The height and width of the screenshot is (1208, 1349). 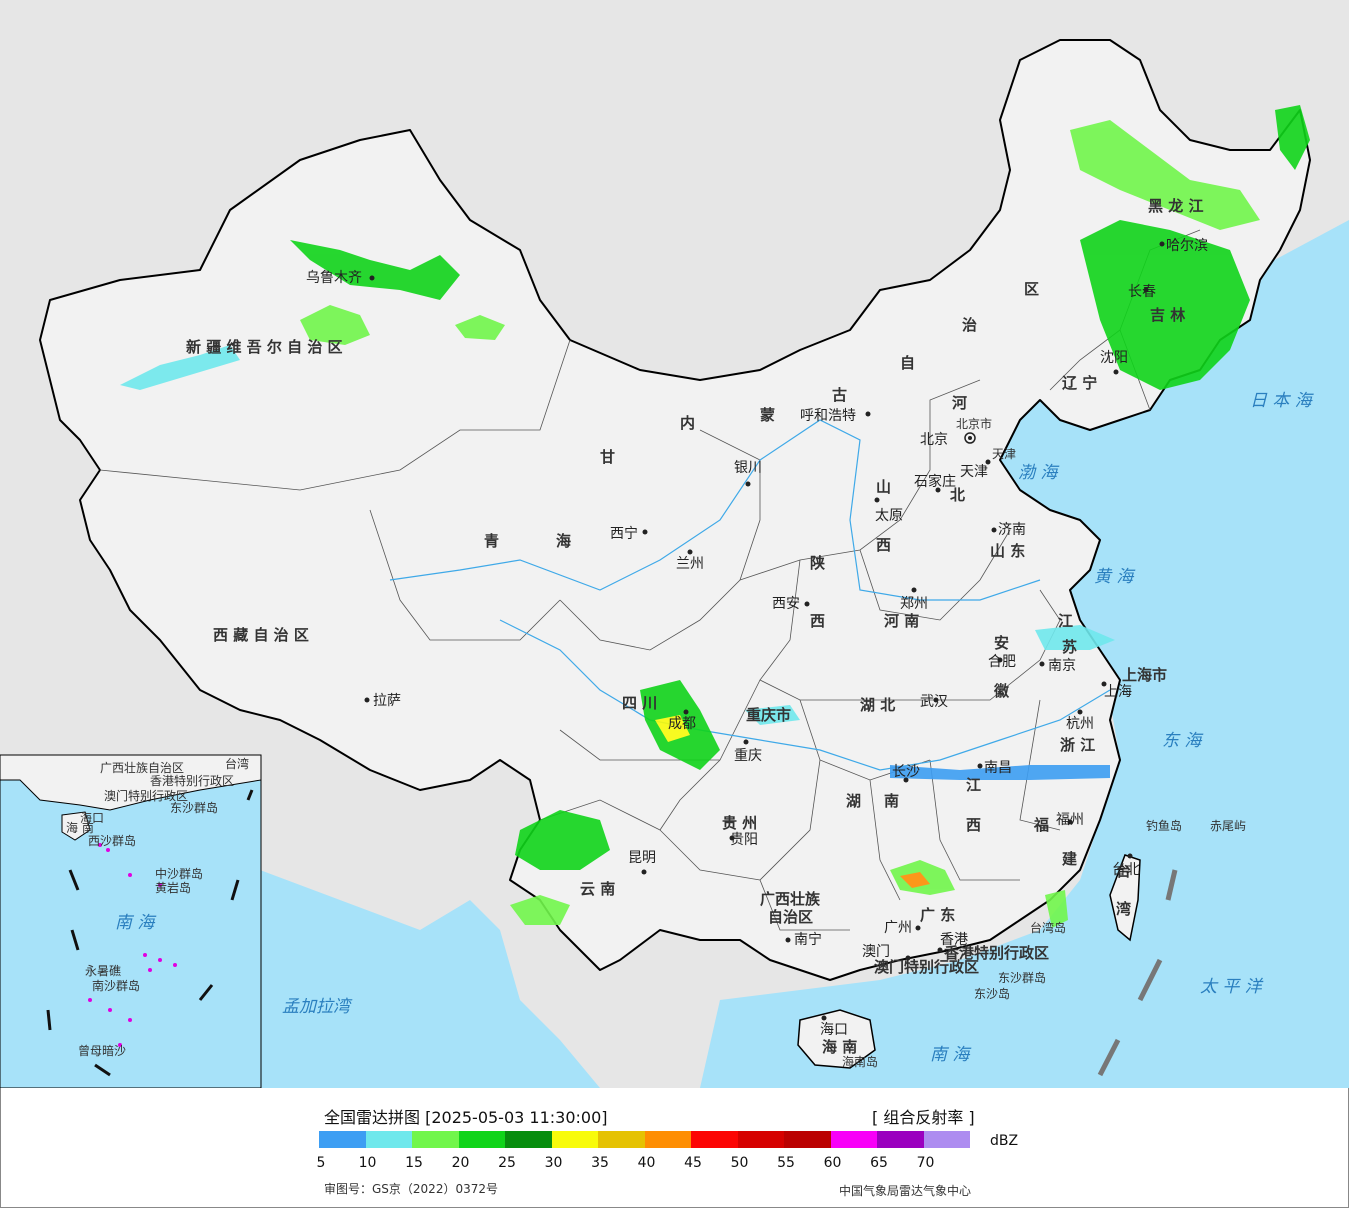 What do you see at coordinates (1070, 859) in the screenshot?
I see `label-fujian-2: 建` at bounding box center [1070, 859].